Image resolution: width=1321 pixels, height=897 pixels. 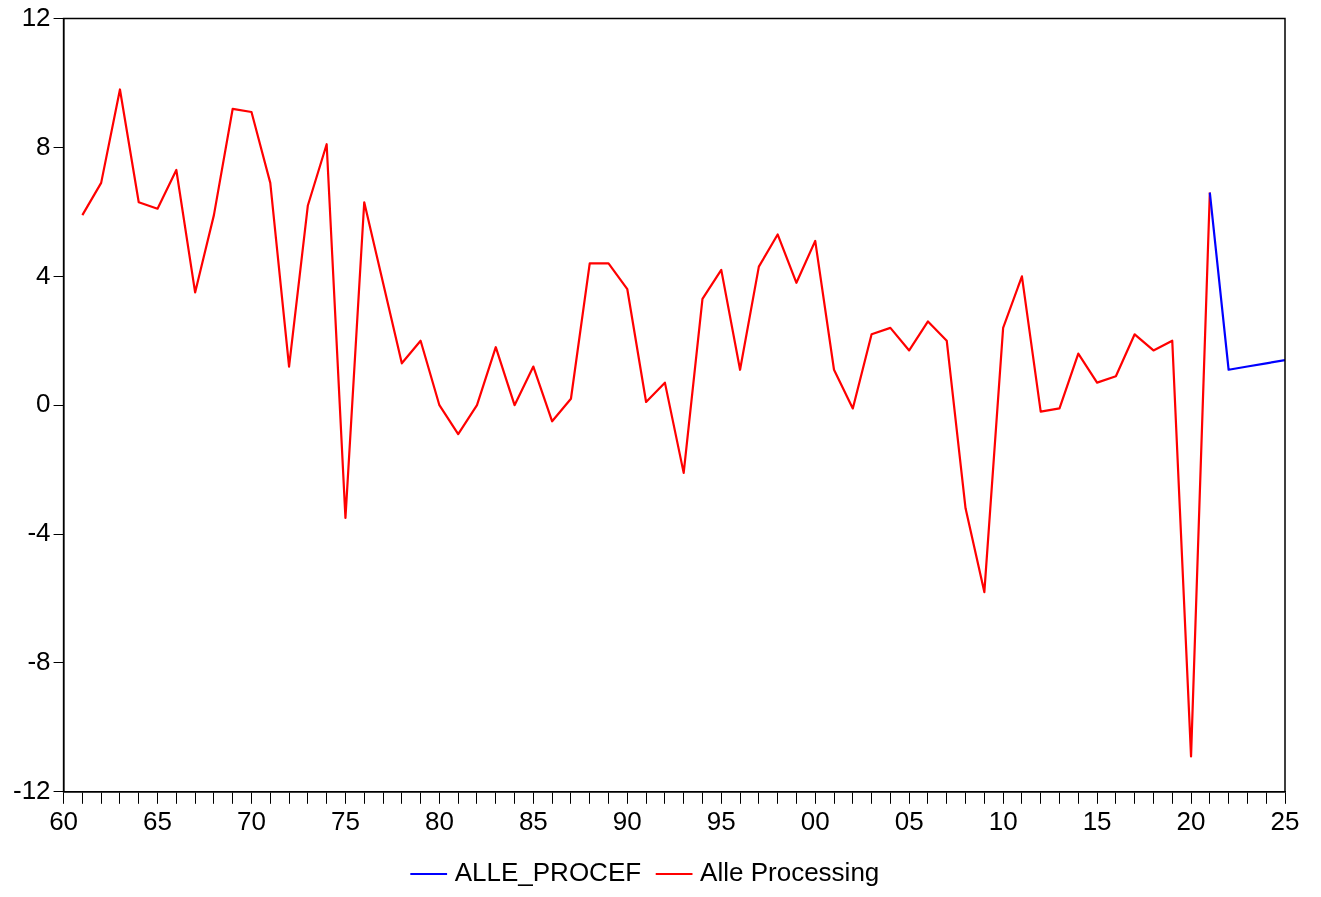 I want to click on legend-label: Alle Processing, so click(x=790, y=872).